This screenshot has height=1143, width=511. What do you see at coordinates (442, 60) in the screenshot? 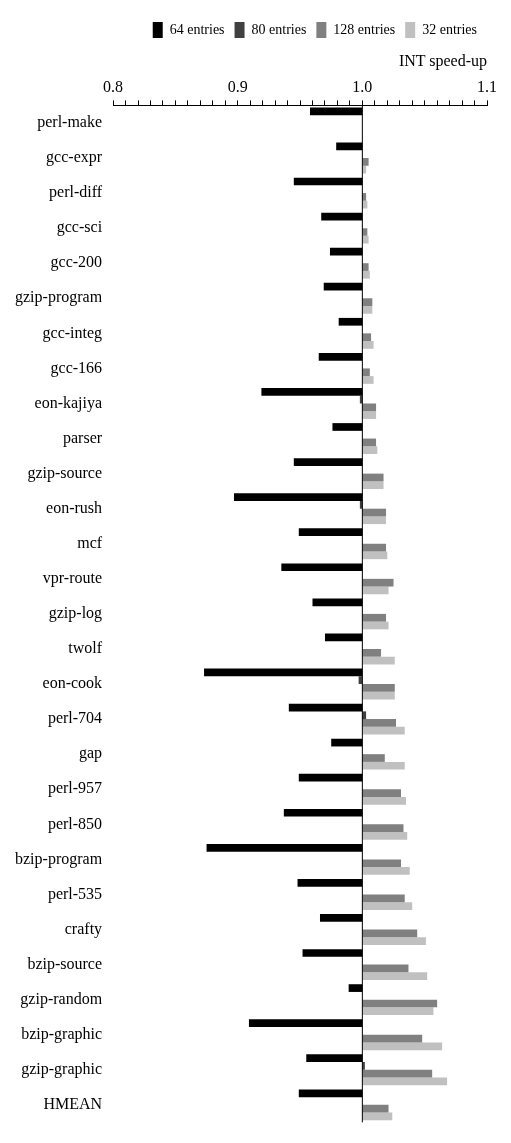
I see `x-axis-title: INT speed-up` at bounding box center [442, 60].